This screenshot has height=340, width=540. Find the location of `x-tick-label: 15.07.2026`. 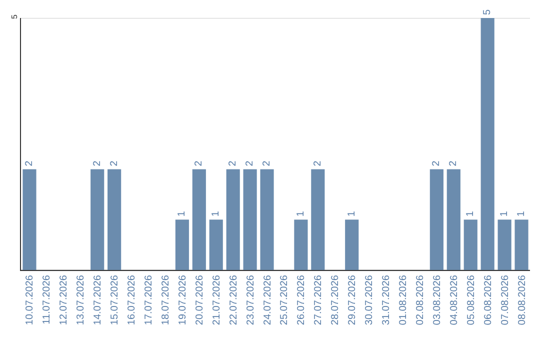

x-tick-label: 15.07.2026 is located at coordinates (115, 300).